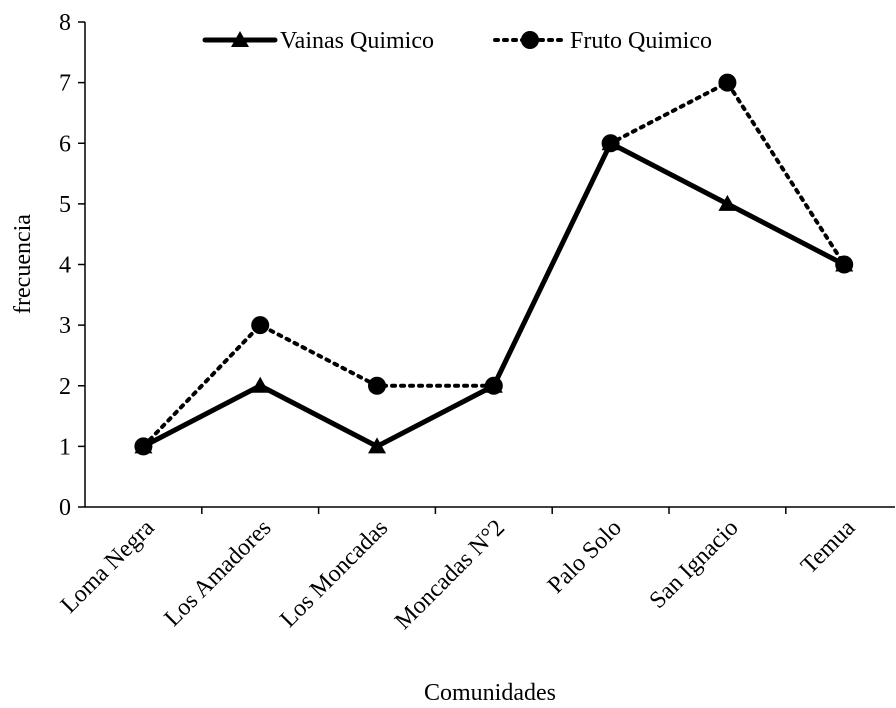  I want to click on y-tick-label: 8, so click(65, 23).